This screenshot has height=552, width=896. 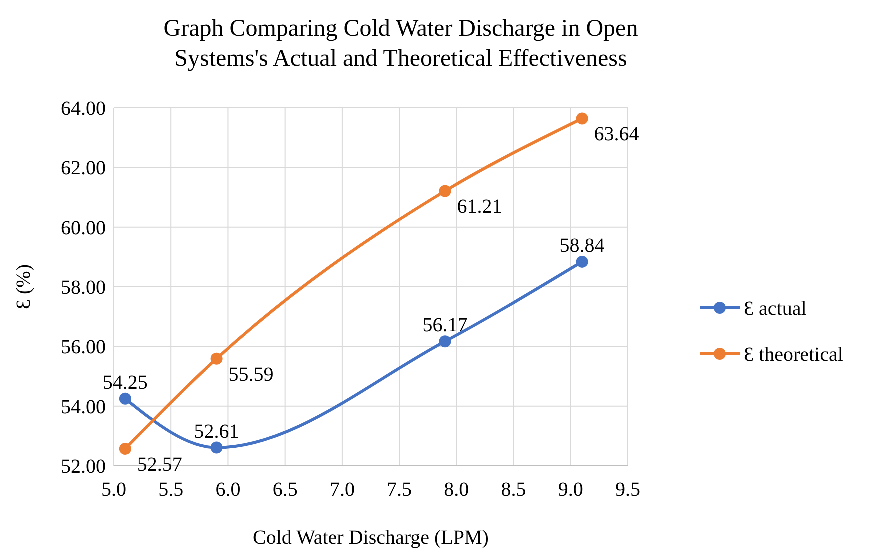 What do you see at coordinates (251, 375) in the screenshot?
I see `data-label: 55.59` at bounding box center [251, 375].